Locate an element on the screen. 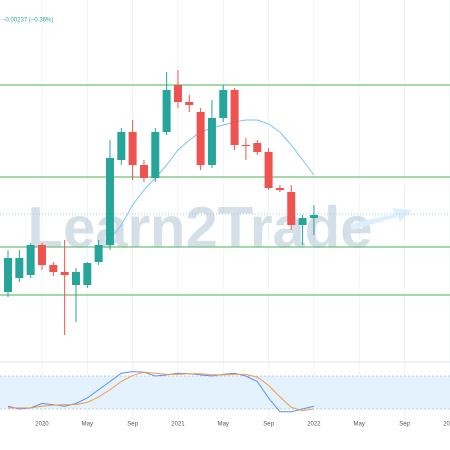 This screenshot has width=450, height=450. oscillator-band is located at coordinates (225, 392).